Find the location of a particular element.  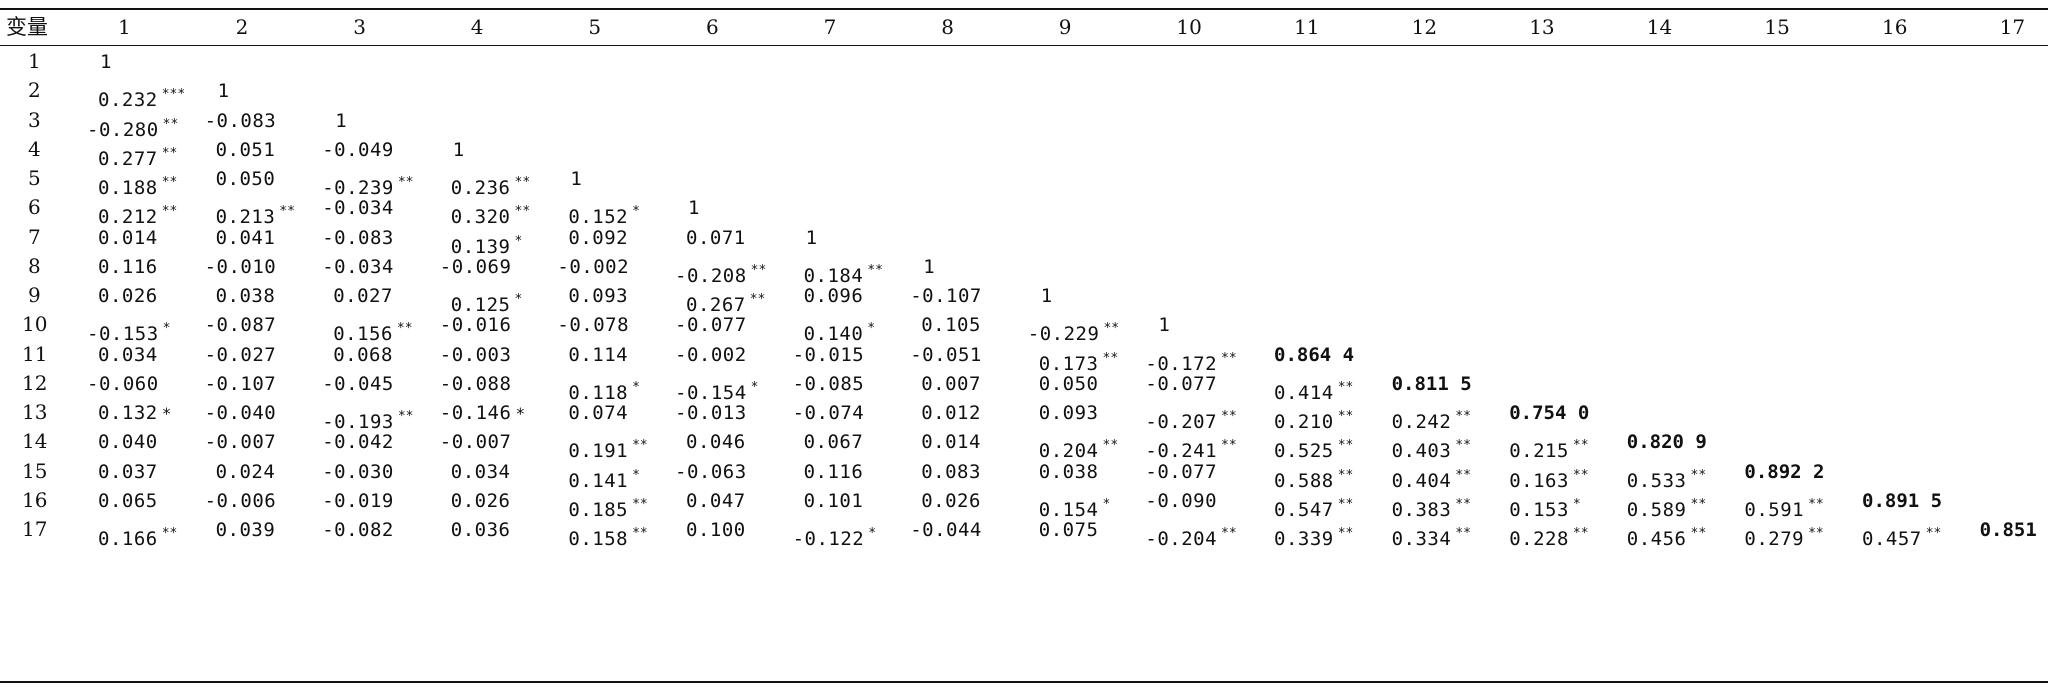

correlation-cell: -0.088 is located at coordinates (476, 384).